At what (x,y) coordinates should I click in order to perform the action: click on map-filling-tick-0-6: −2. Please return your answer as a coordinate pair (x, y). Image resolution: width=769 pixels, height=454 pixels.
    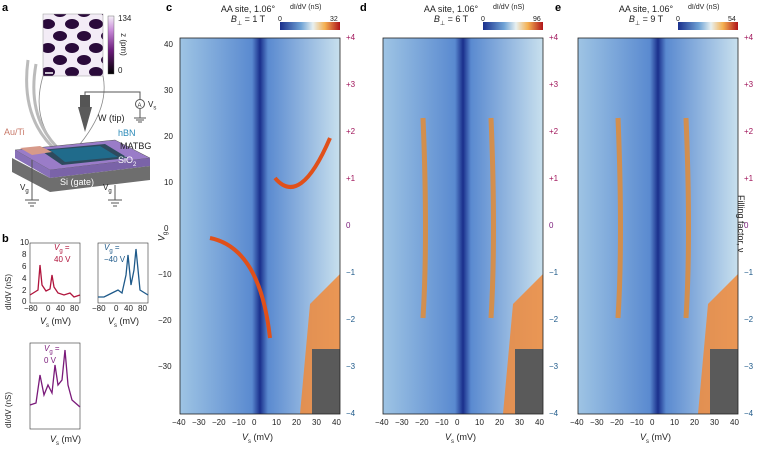
    Looking at the image, I should click on (351, 319).